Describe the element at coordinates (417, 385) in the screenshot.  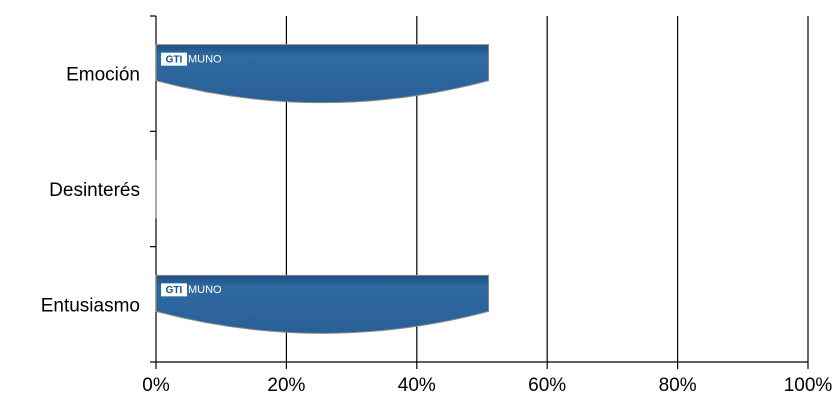
I see `x-tick-label: 40%` at that location.